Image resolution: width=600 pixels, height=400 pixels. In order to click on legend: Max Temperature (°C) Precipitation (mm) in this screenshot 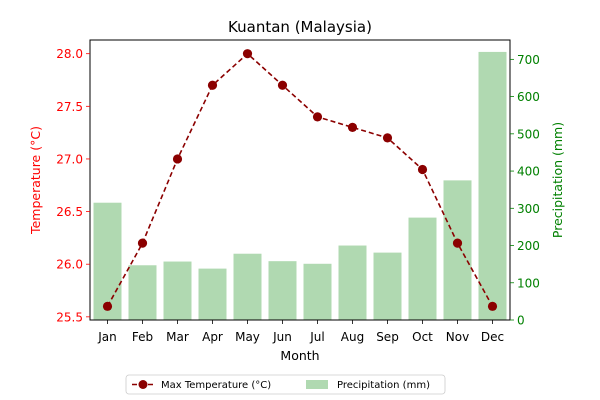, I will do `click(285, 384)`.